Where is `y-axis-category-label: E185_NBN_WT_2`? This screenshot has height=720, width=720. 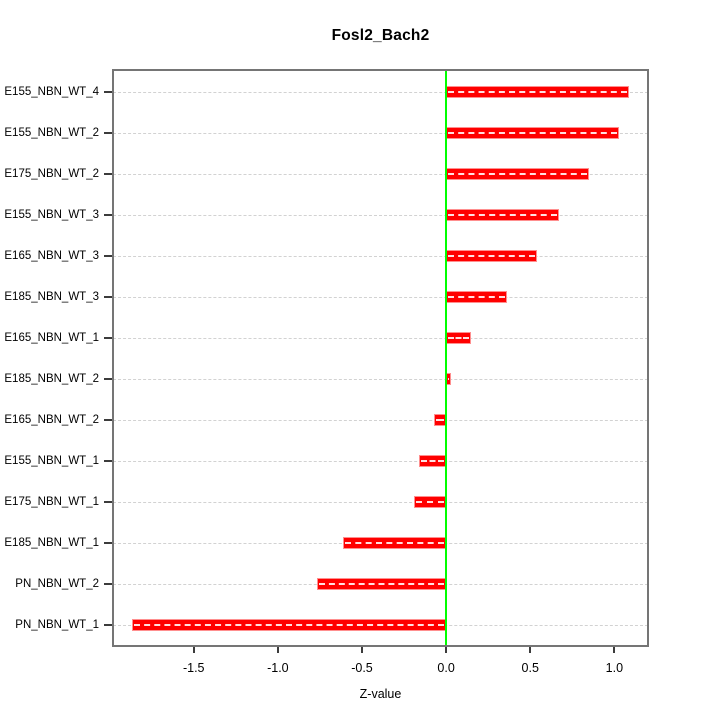
y-axis-category-label: E185_NBN_WT_2 is located at coordinates (51, 379).